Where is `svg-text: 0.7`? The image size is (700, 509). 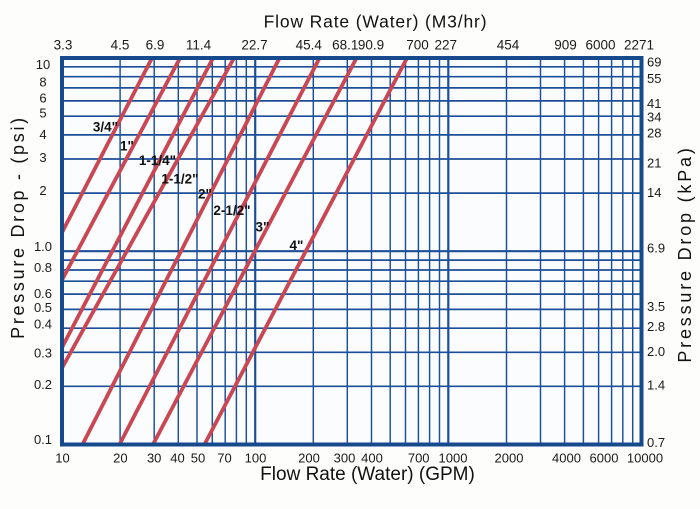
svg-text: 0.7 is located at coordinates (656, 442).